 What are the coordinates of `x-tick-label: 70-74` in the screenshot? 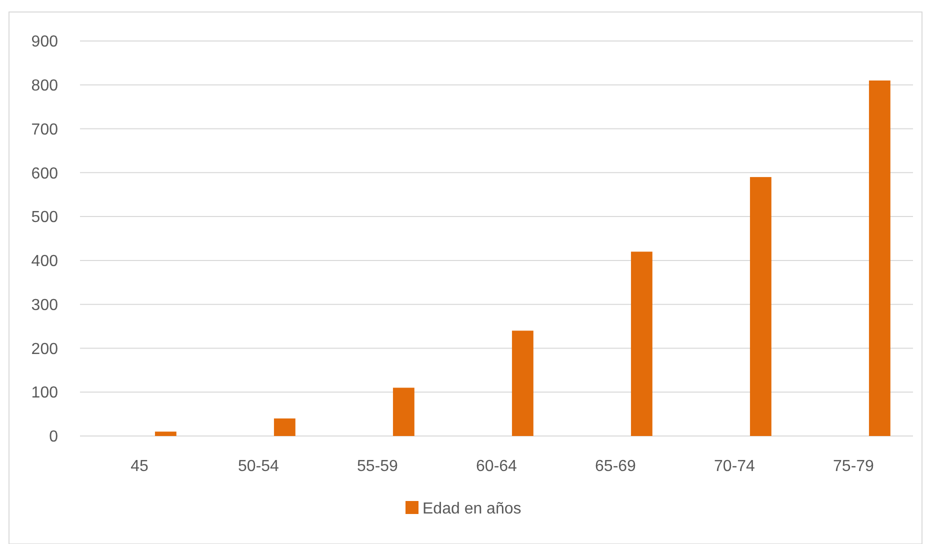 It's located at (735, 466).